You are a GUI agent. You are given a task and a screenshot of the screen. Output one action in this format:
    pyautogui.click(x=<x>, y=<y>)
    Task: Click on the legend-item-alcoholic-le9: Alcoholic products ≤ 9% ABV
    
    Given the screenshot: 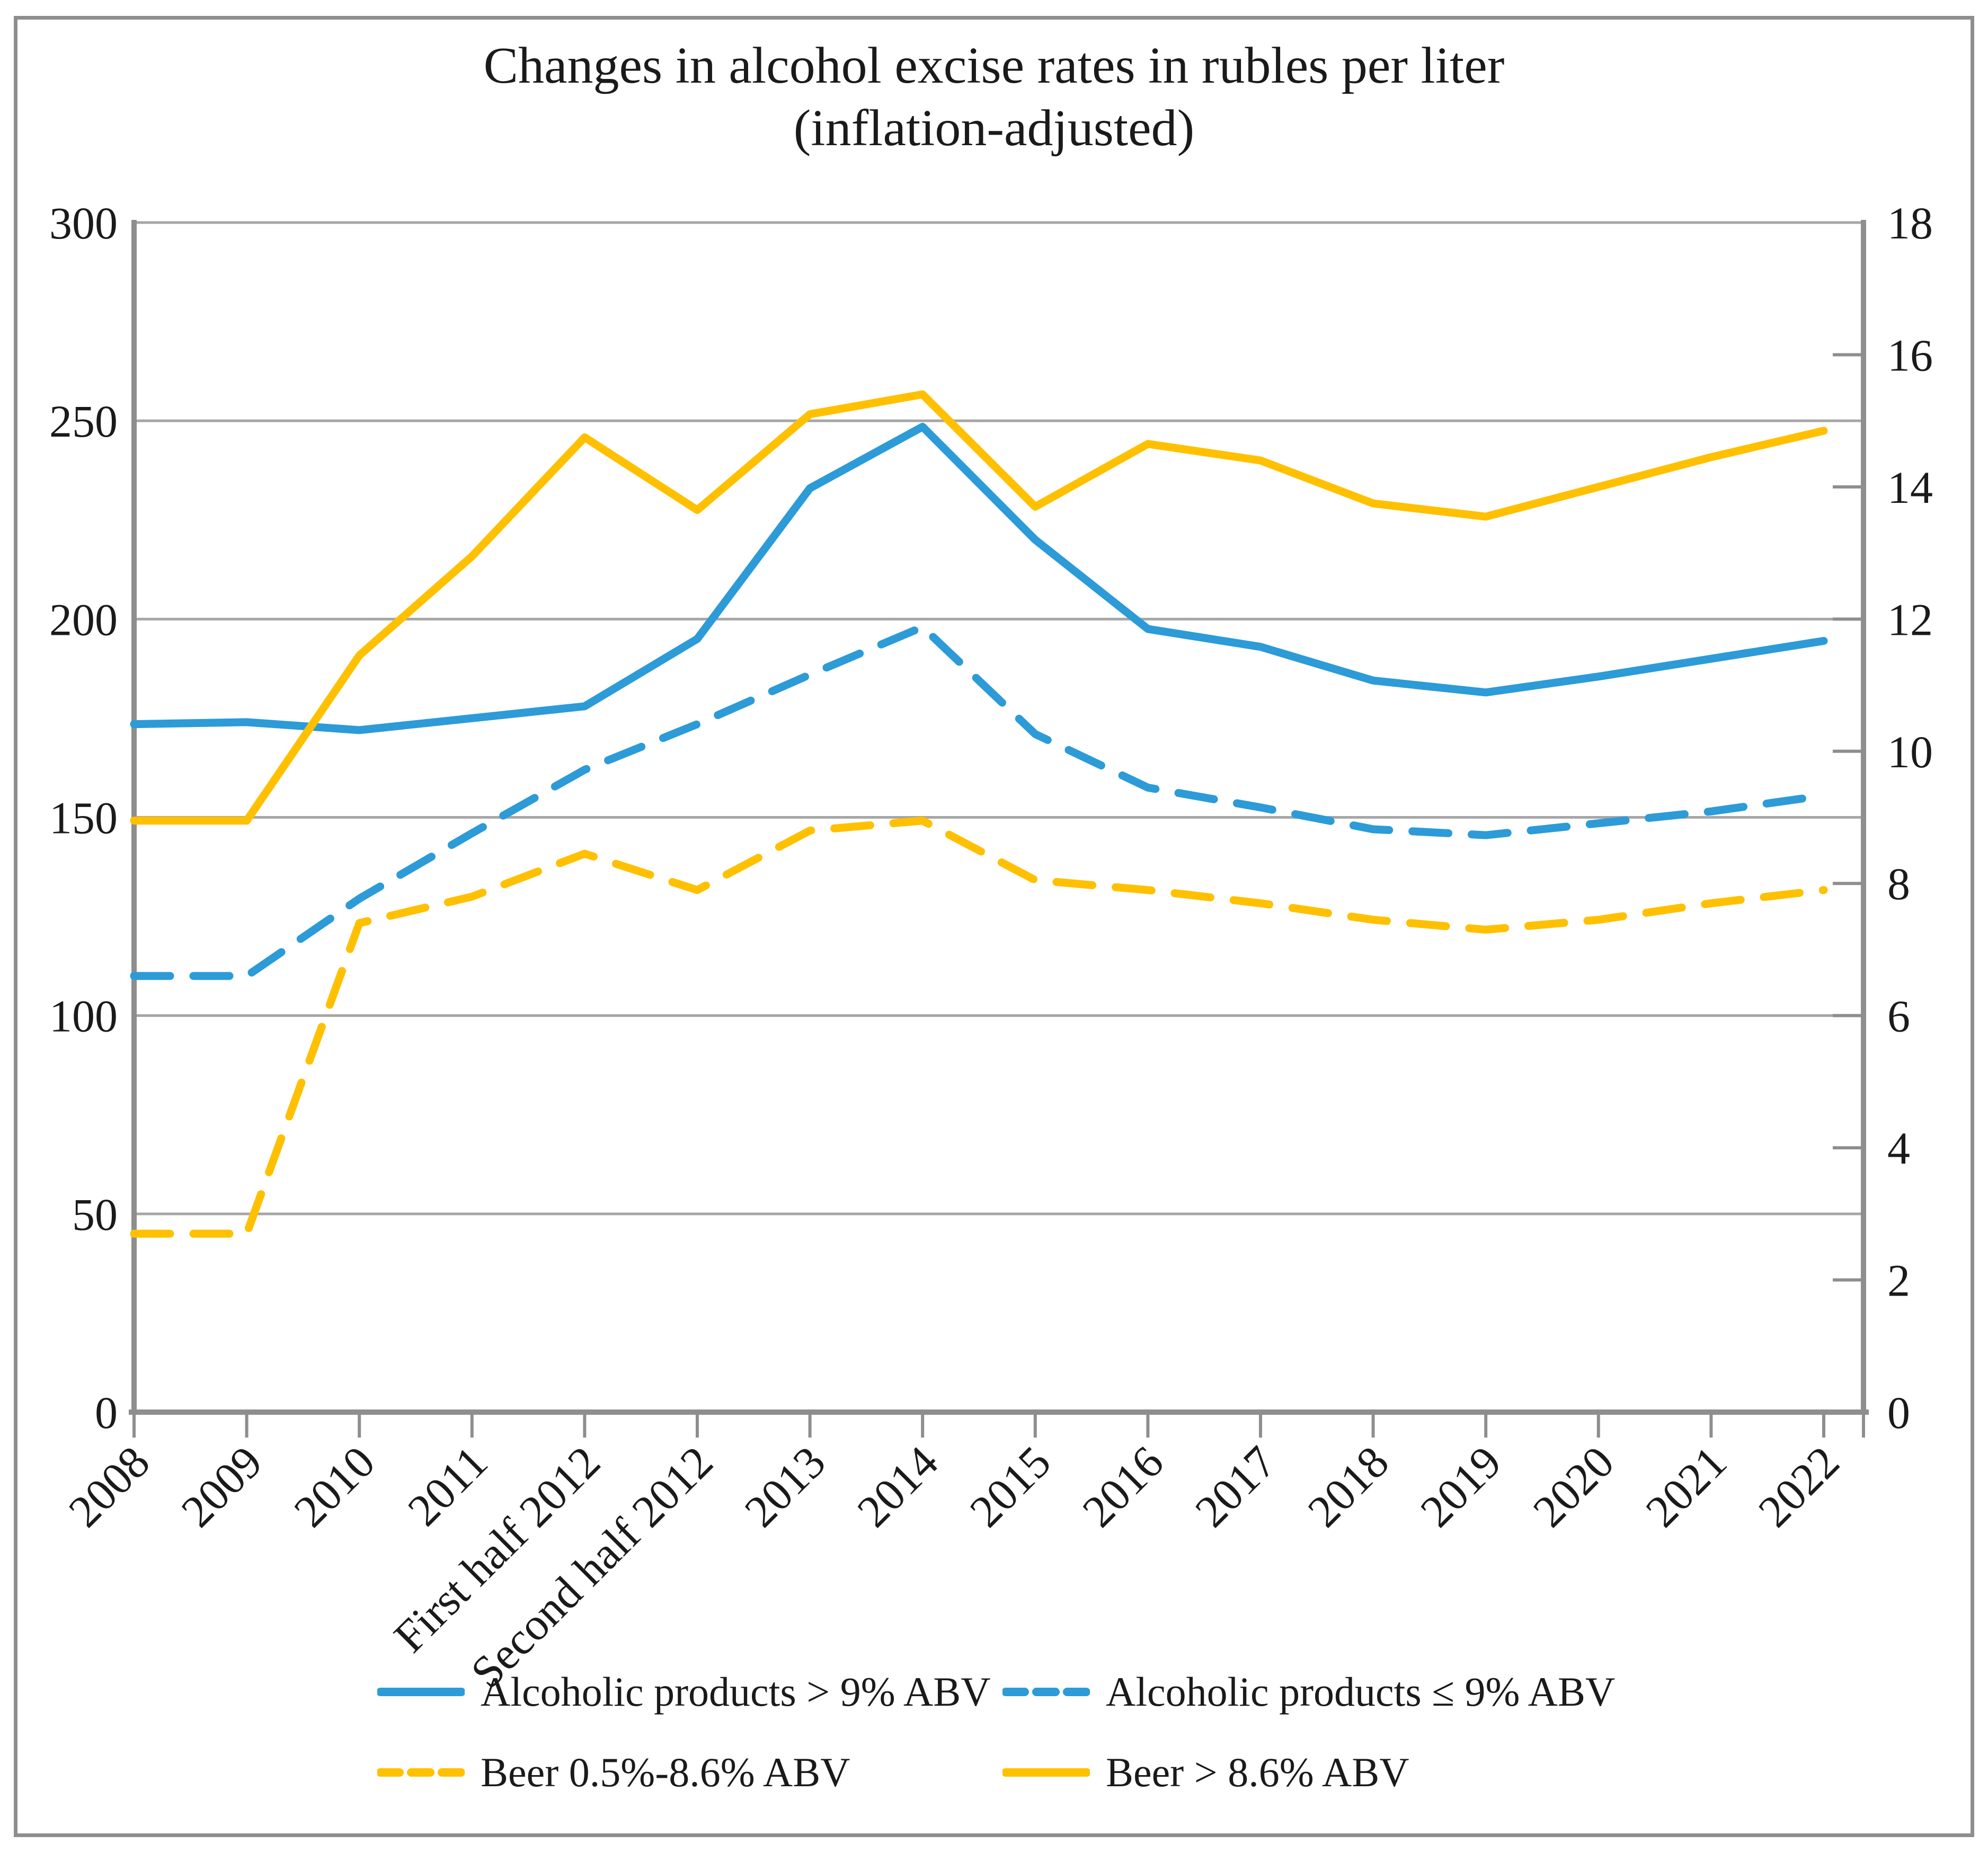 What is the action you would take?
    pyautogui.click(x=1308, y=1692)
    